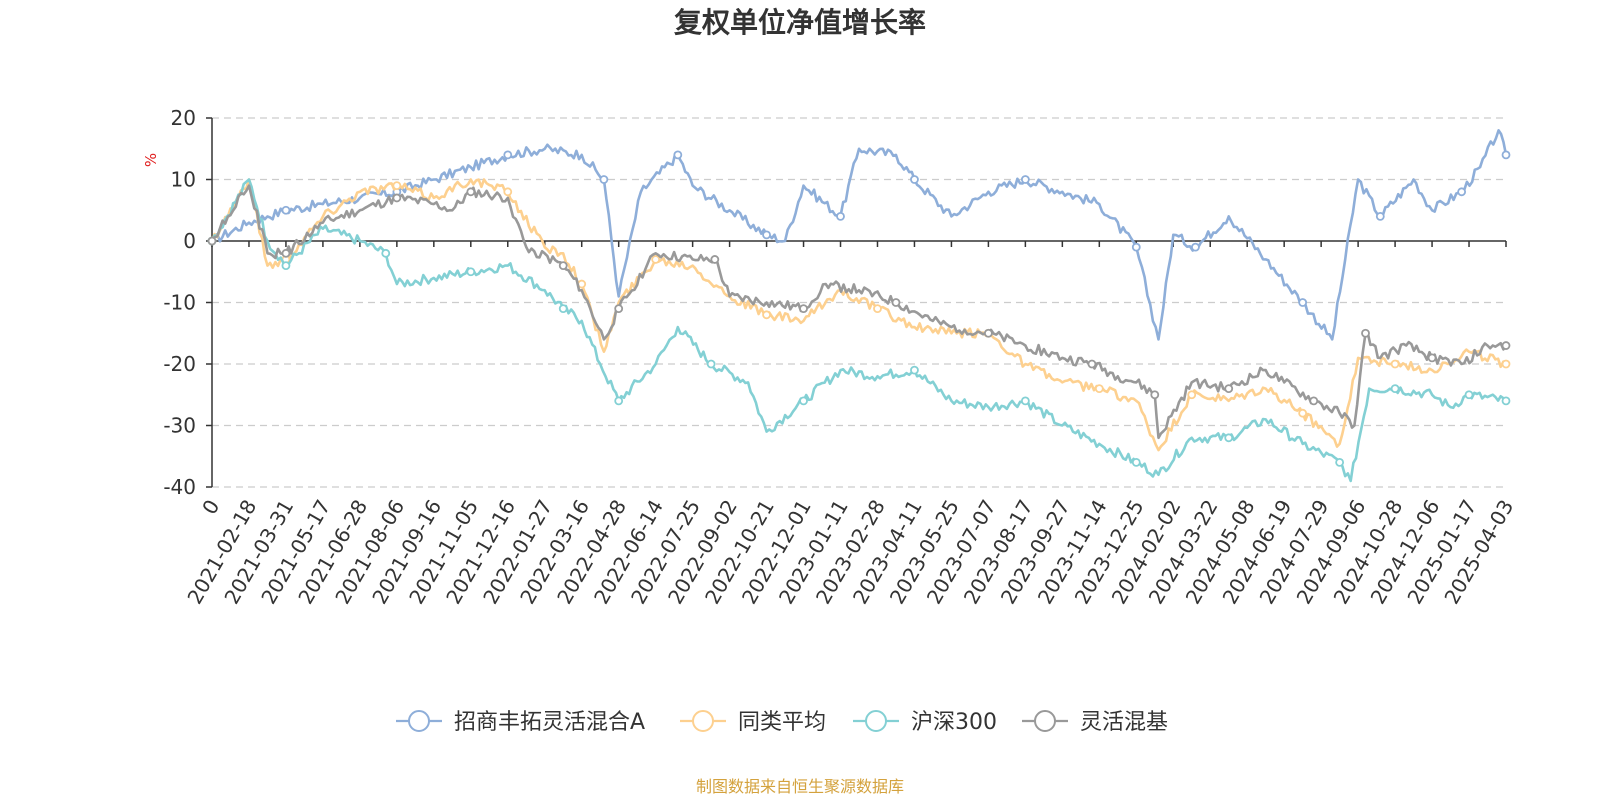 The height and width of the screenshot is (800, 1600). Describe the element at coordinates (179, 364) in the screenshot. I see `y-tick-label: -20` at that location.